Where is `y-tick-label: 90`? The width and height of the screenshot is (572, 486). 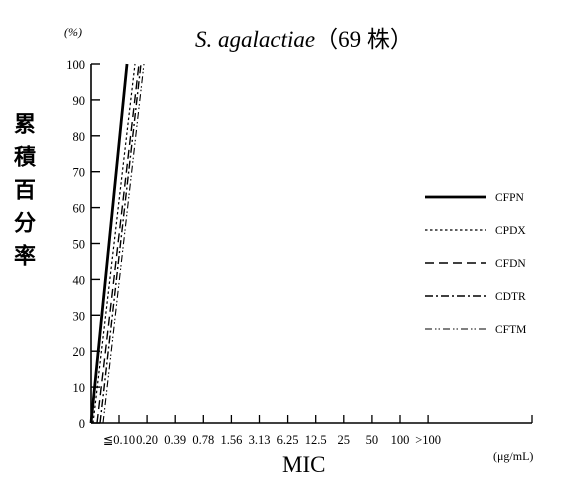
y-tick-label: 90 is located at coordinates (79, 101).